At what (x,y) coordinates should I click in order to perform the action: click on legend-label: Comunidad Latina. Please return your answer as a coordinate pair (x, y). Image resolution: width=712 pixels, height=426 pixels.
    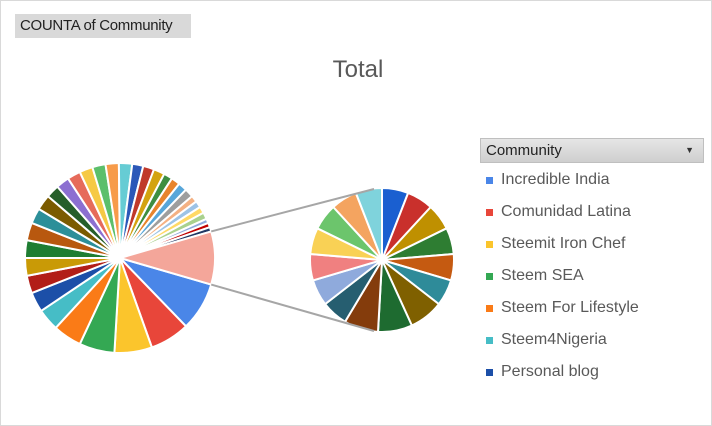
    Looking at the image, I should click on (566, 211).